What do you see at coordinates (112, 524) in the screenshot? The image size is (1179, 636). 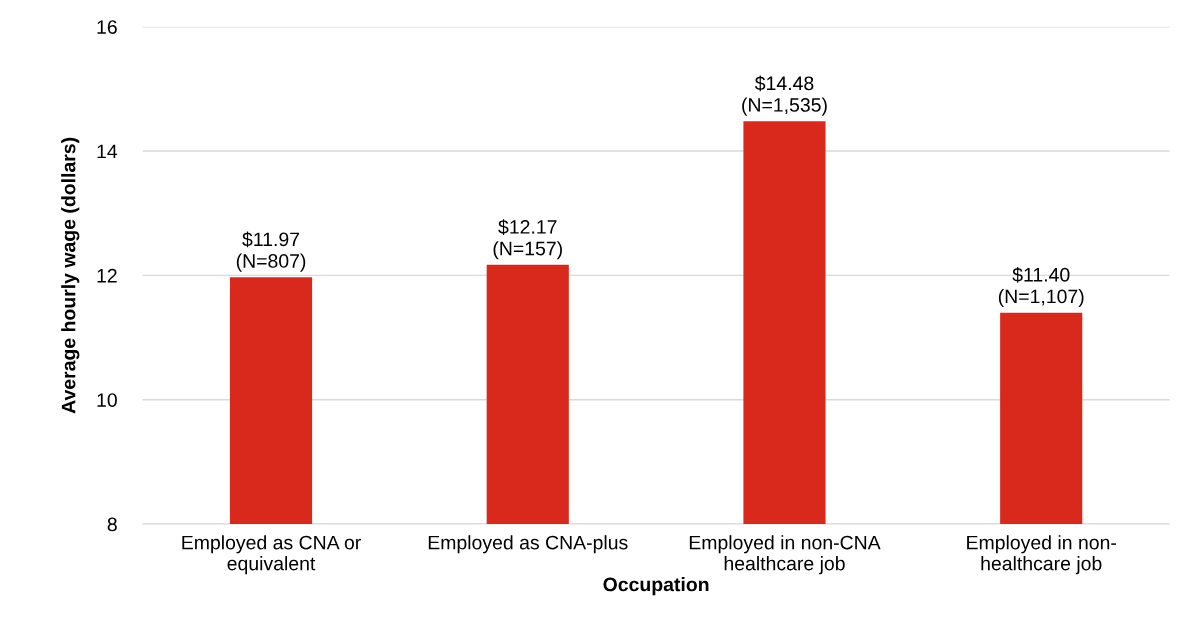 I see `y-tick-label: 8` at bounding box center [112, 524].